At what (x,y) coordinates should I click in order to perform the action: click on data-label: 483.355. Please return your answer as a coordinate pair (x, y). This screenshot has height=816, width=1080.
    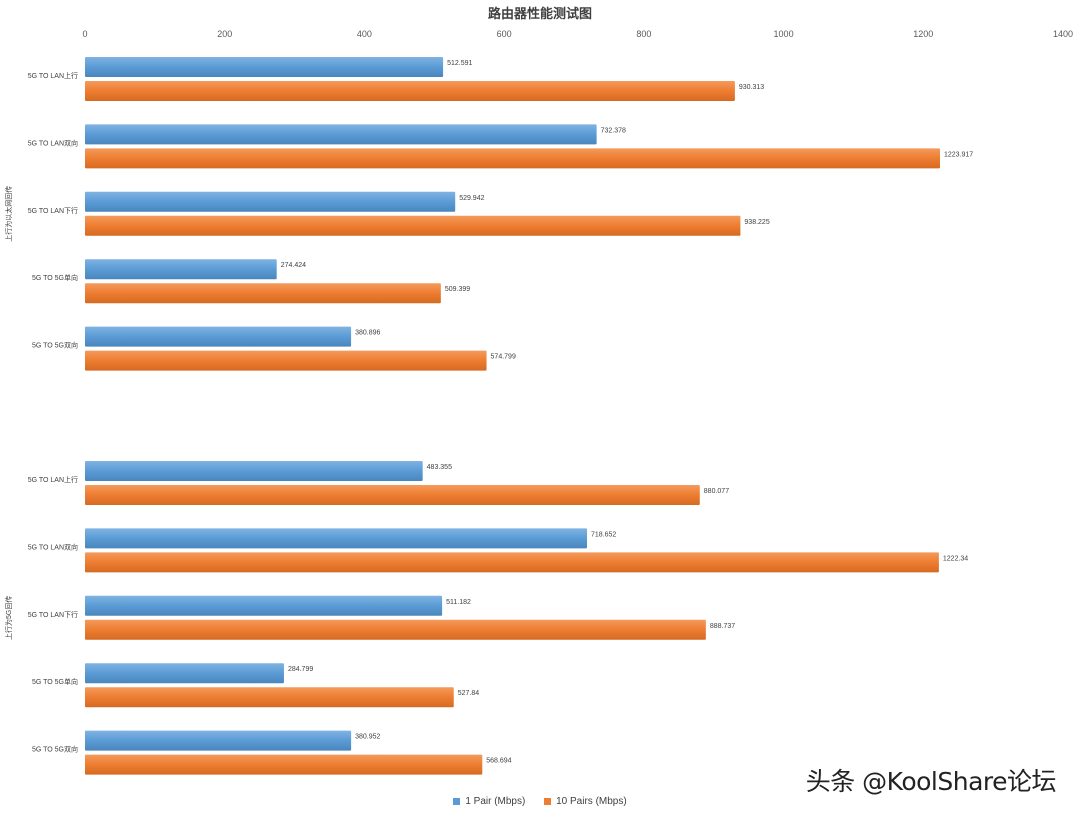
    Looking at the image, I should click on (439, 467).